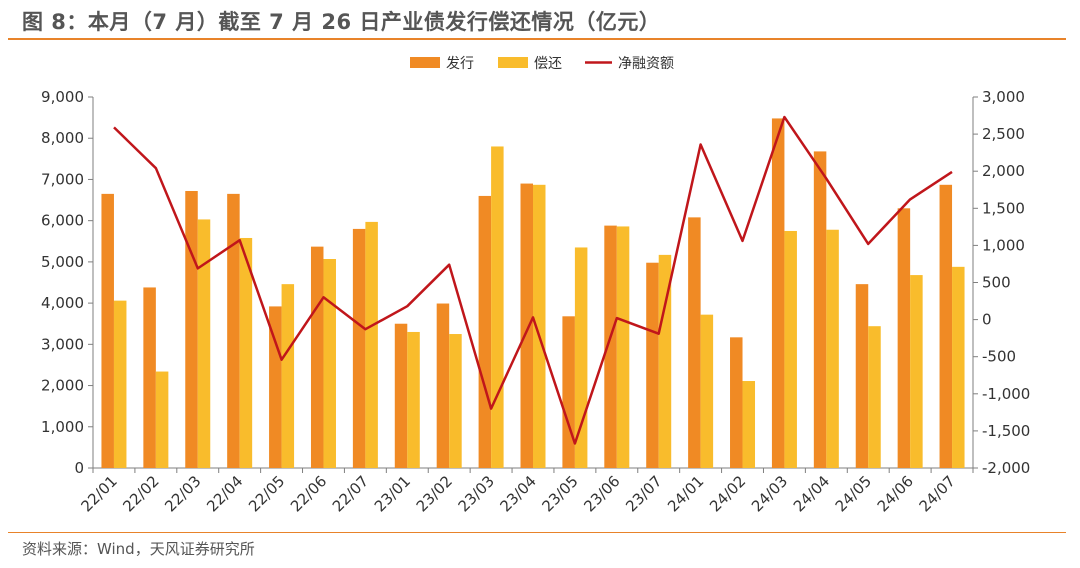 The height and width of the screenshot is (568, 1080). What do you see at coordinates (548, 64) in the screenshot?
I see `legend-label-repayment: 偿还` at bounding box center [548, 64].